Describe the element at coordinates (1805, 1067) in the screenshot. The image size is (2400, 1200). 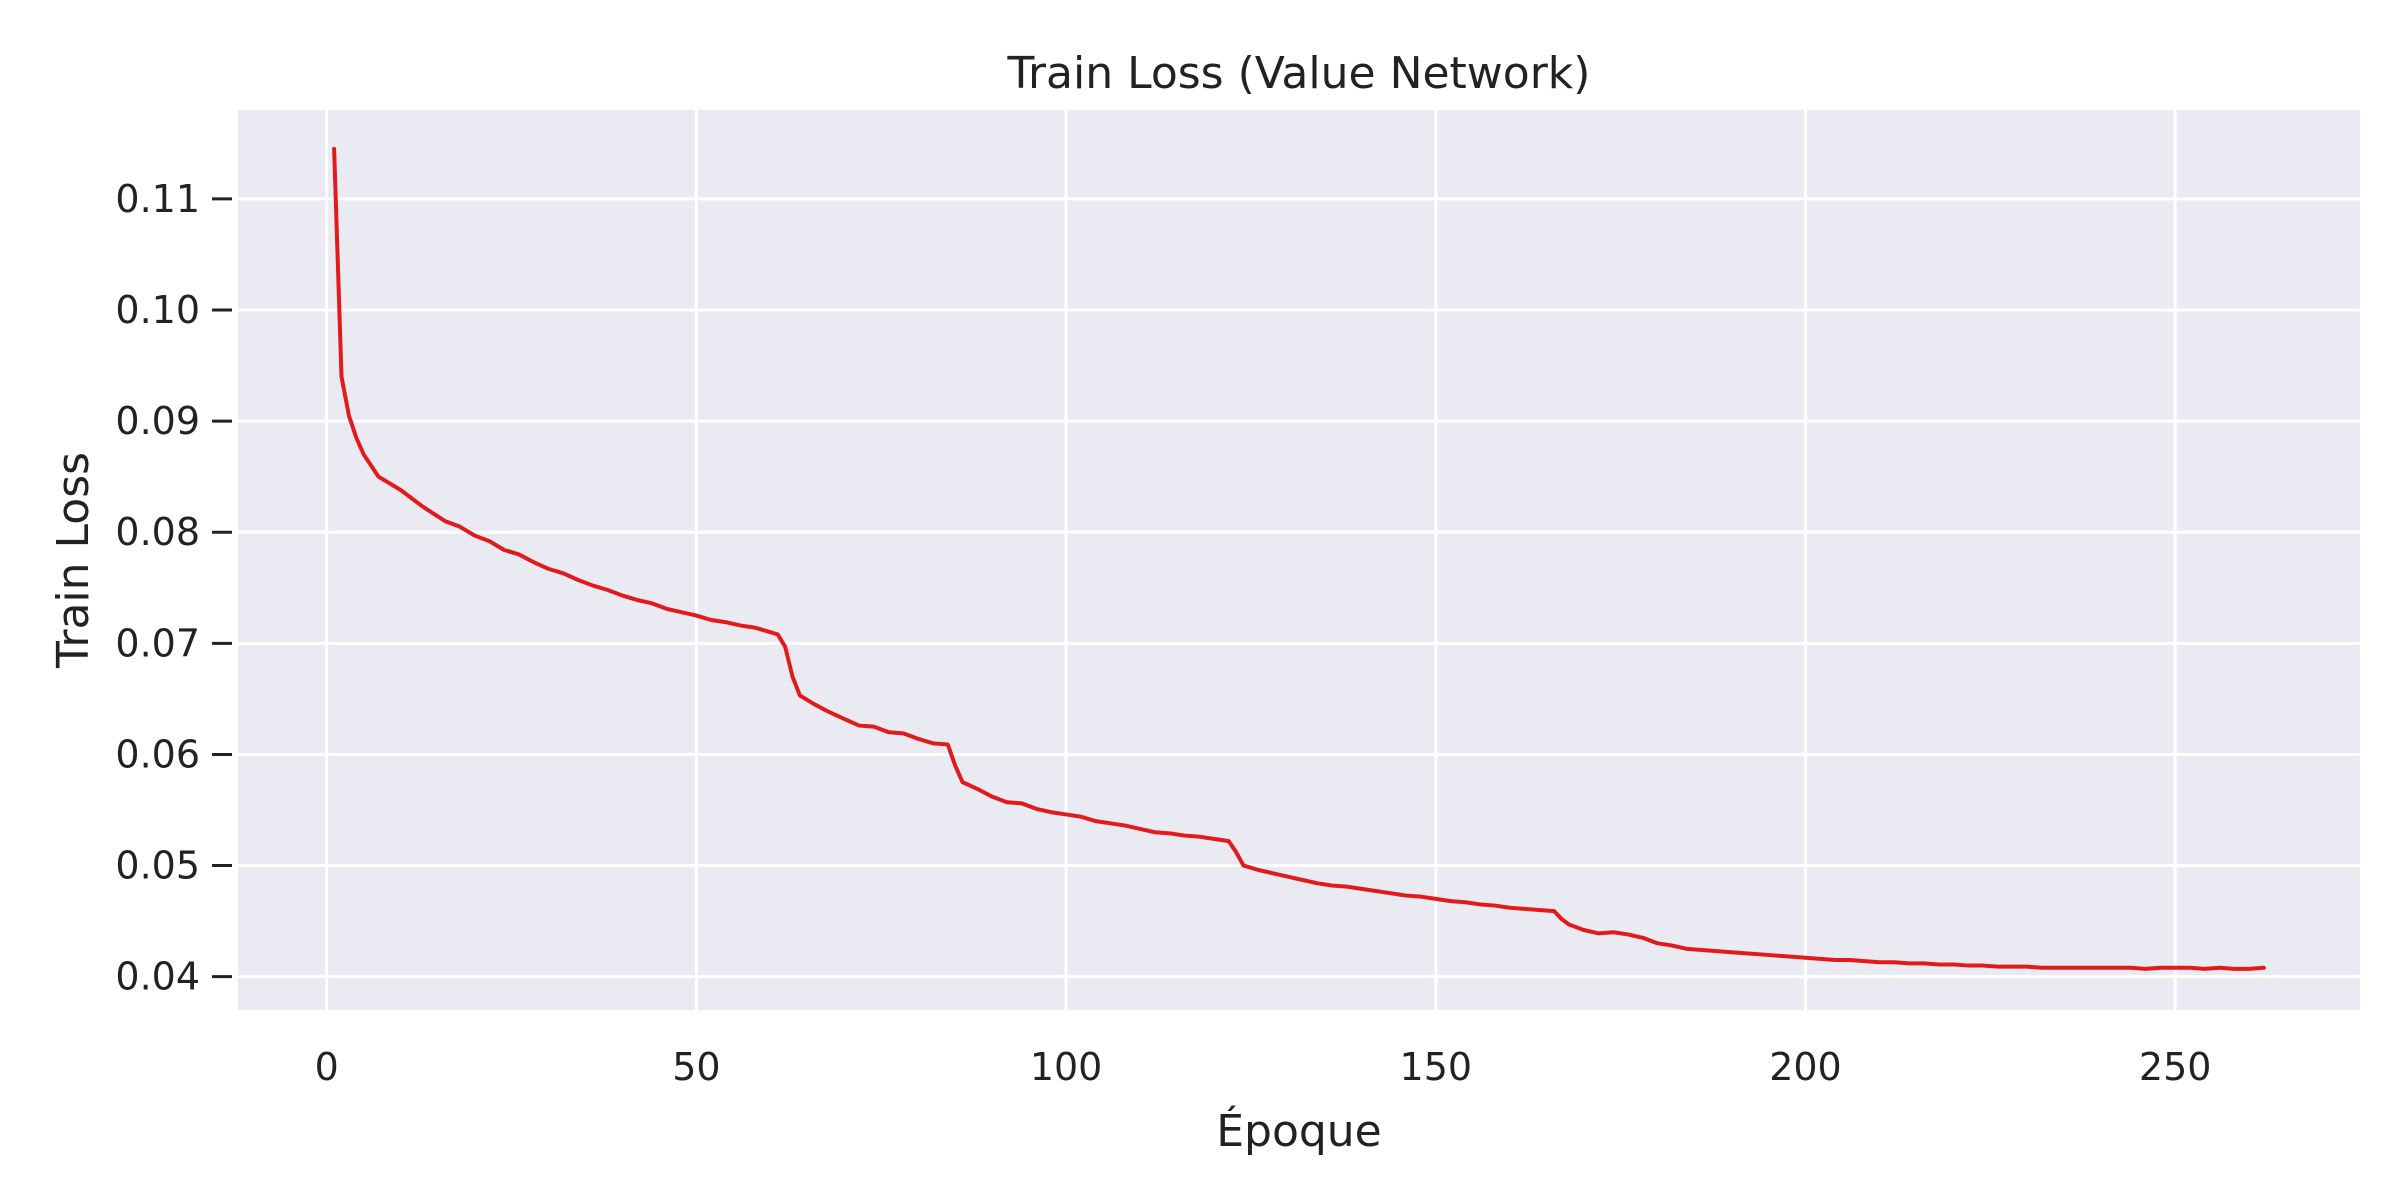
I see `x-tick-label: 200` at that location.